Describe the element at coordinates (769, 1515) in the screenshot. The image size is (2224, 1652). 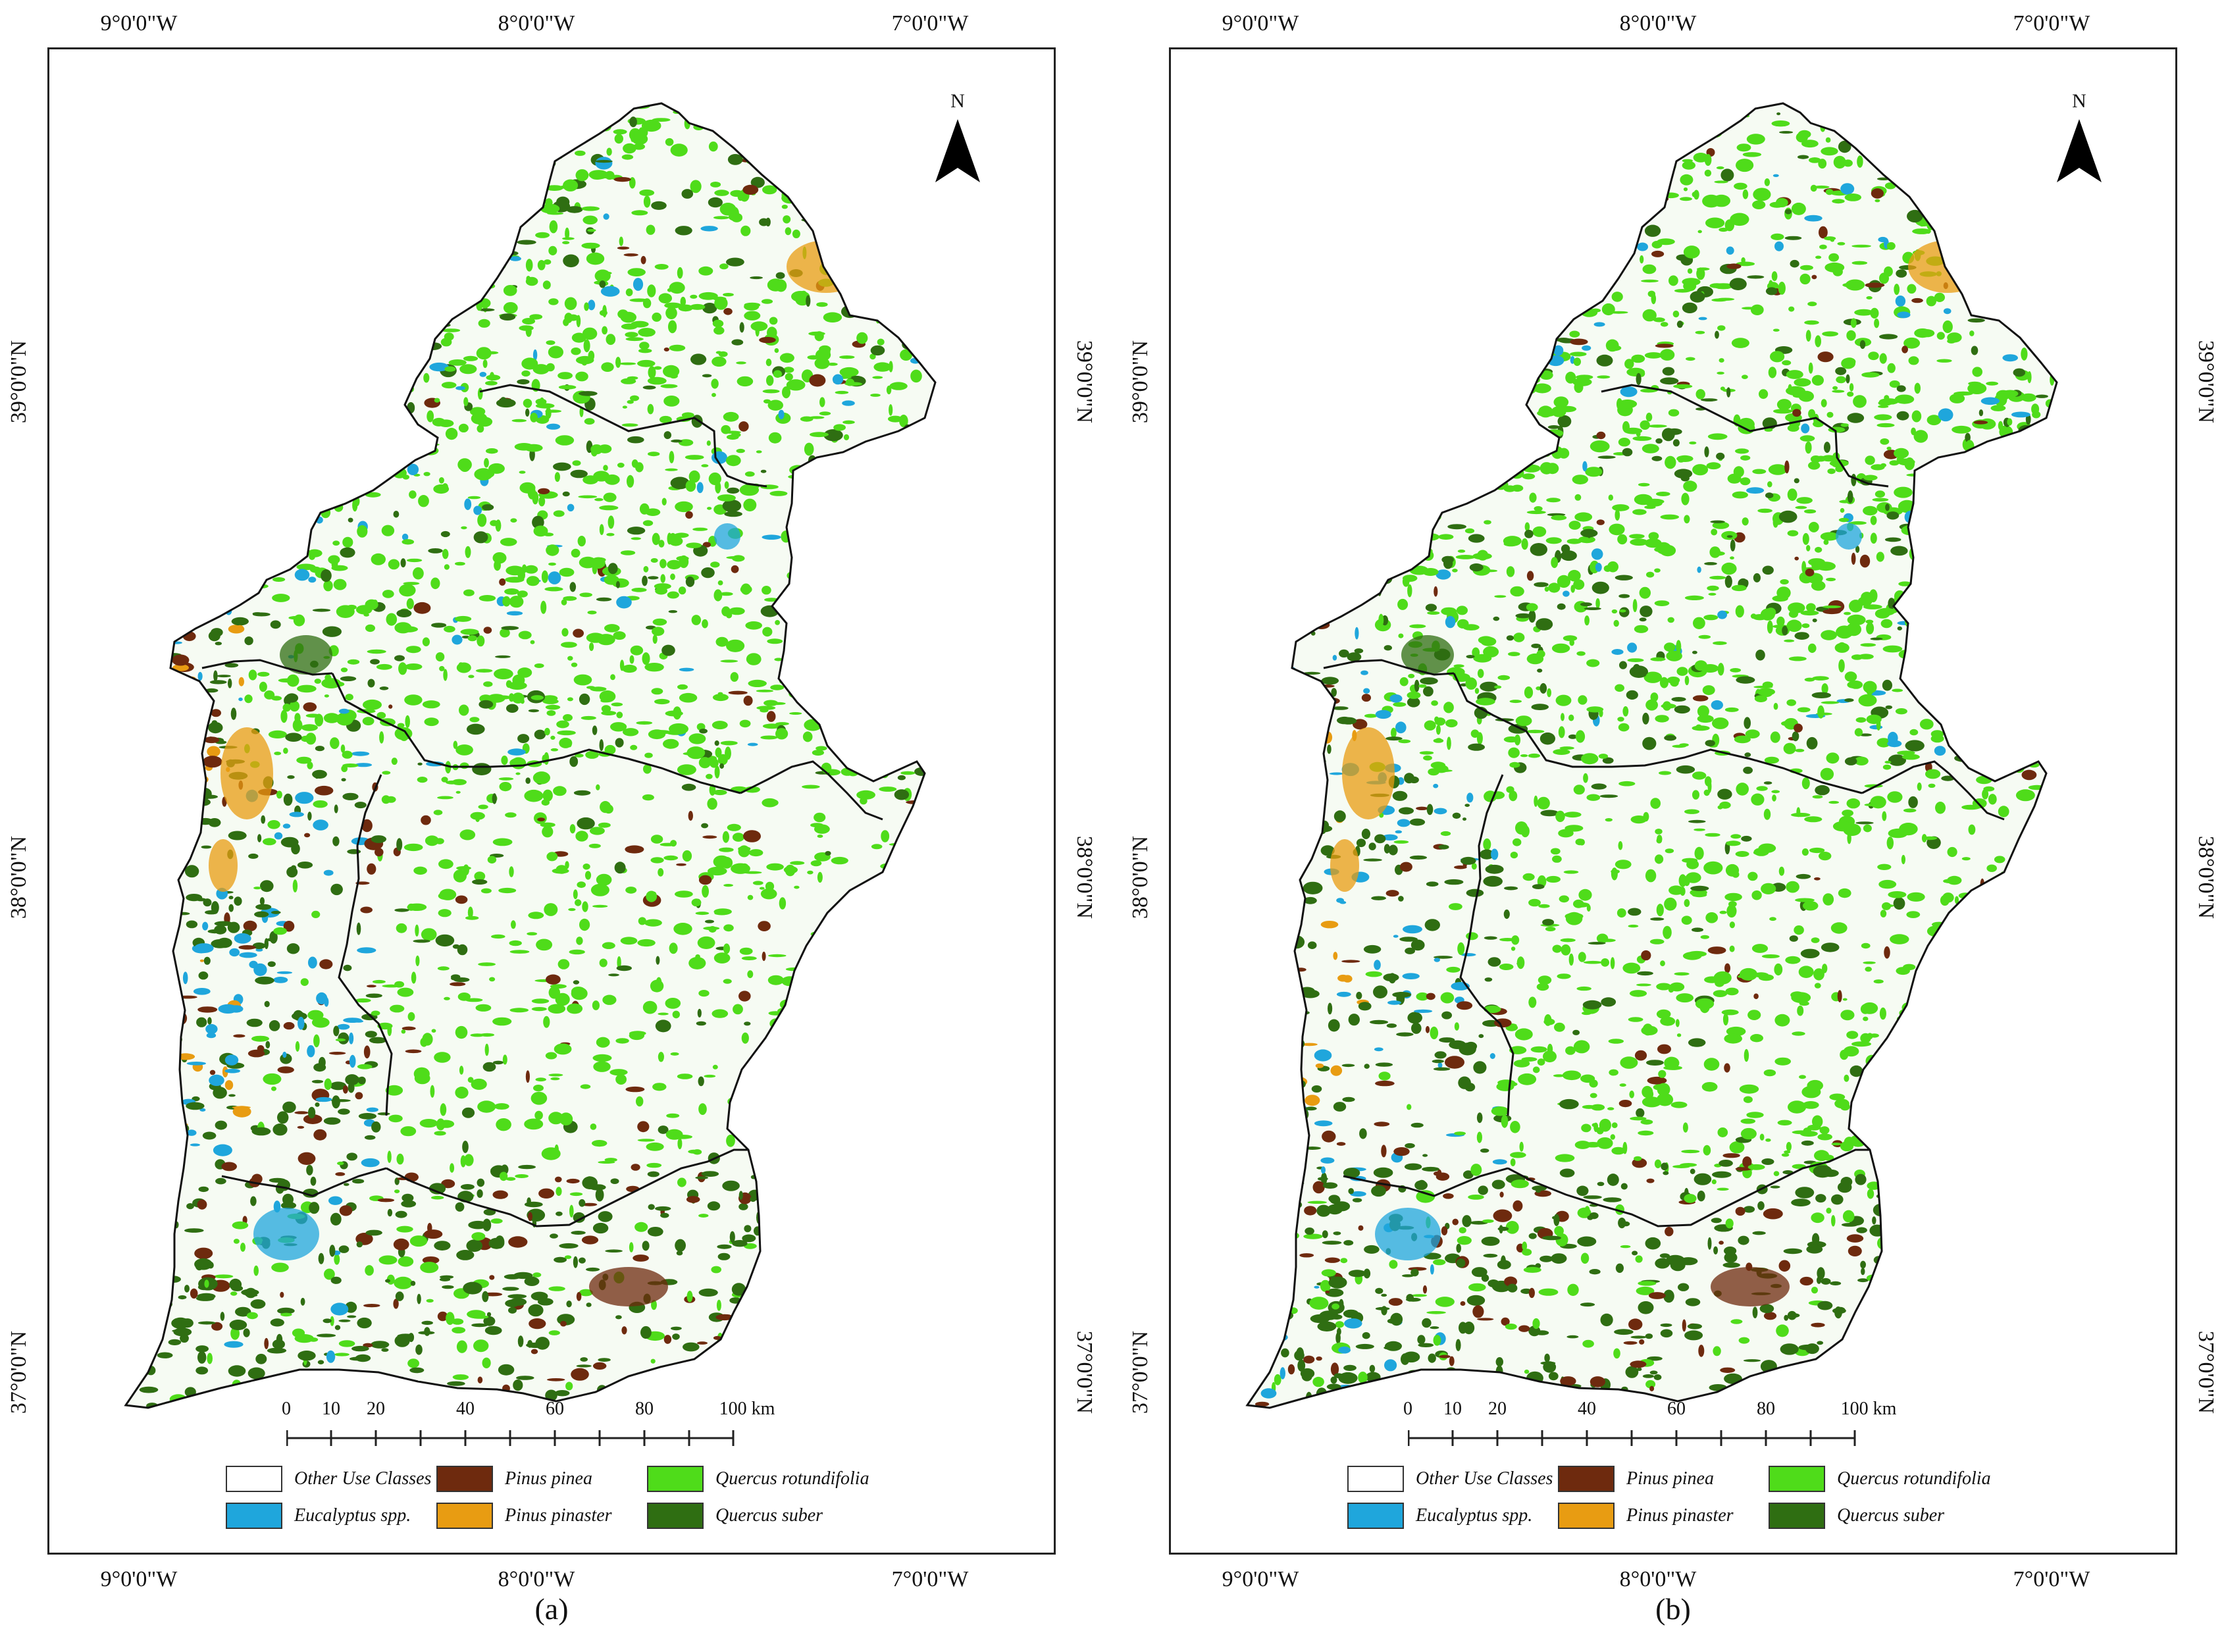
I see `legend-label: Quercus suber` at that location.